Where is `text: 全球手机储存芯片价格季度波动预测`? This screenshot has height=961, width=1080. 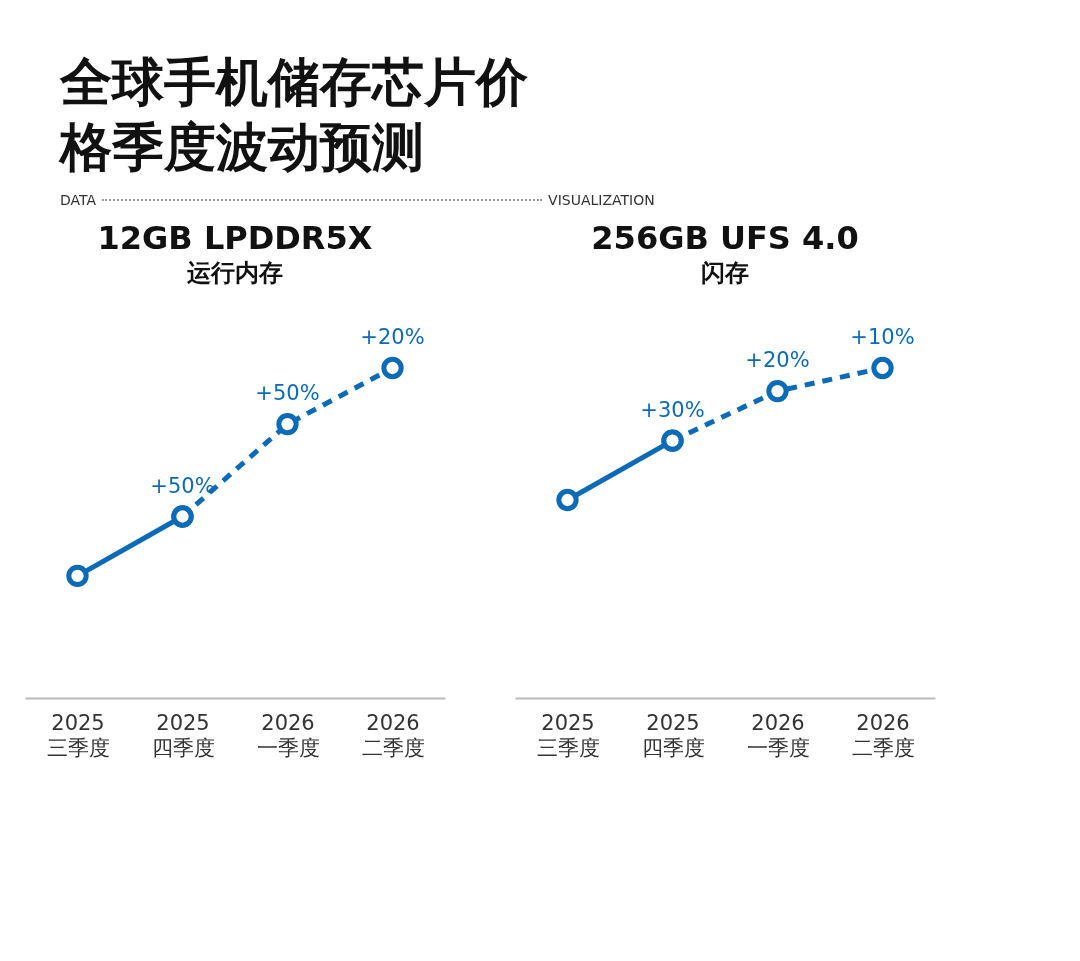 text: 全球手机储存芯片价格季度波动预测 is located at coordinates (294, 115).